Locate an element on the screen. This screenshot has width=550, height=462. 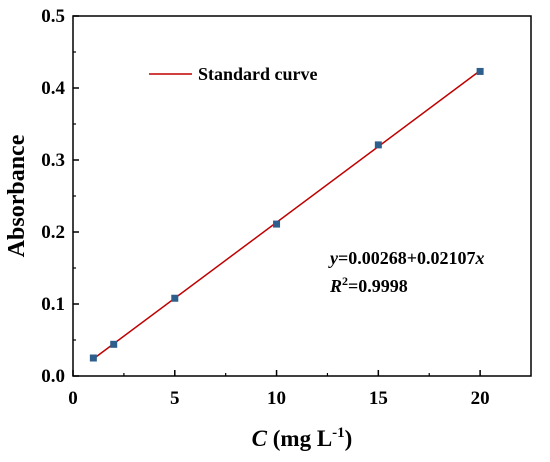
r-squared-value: =0.9998 is located at coordinates (378, 286).